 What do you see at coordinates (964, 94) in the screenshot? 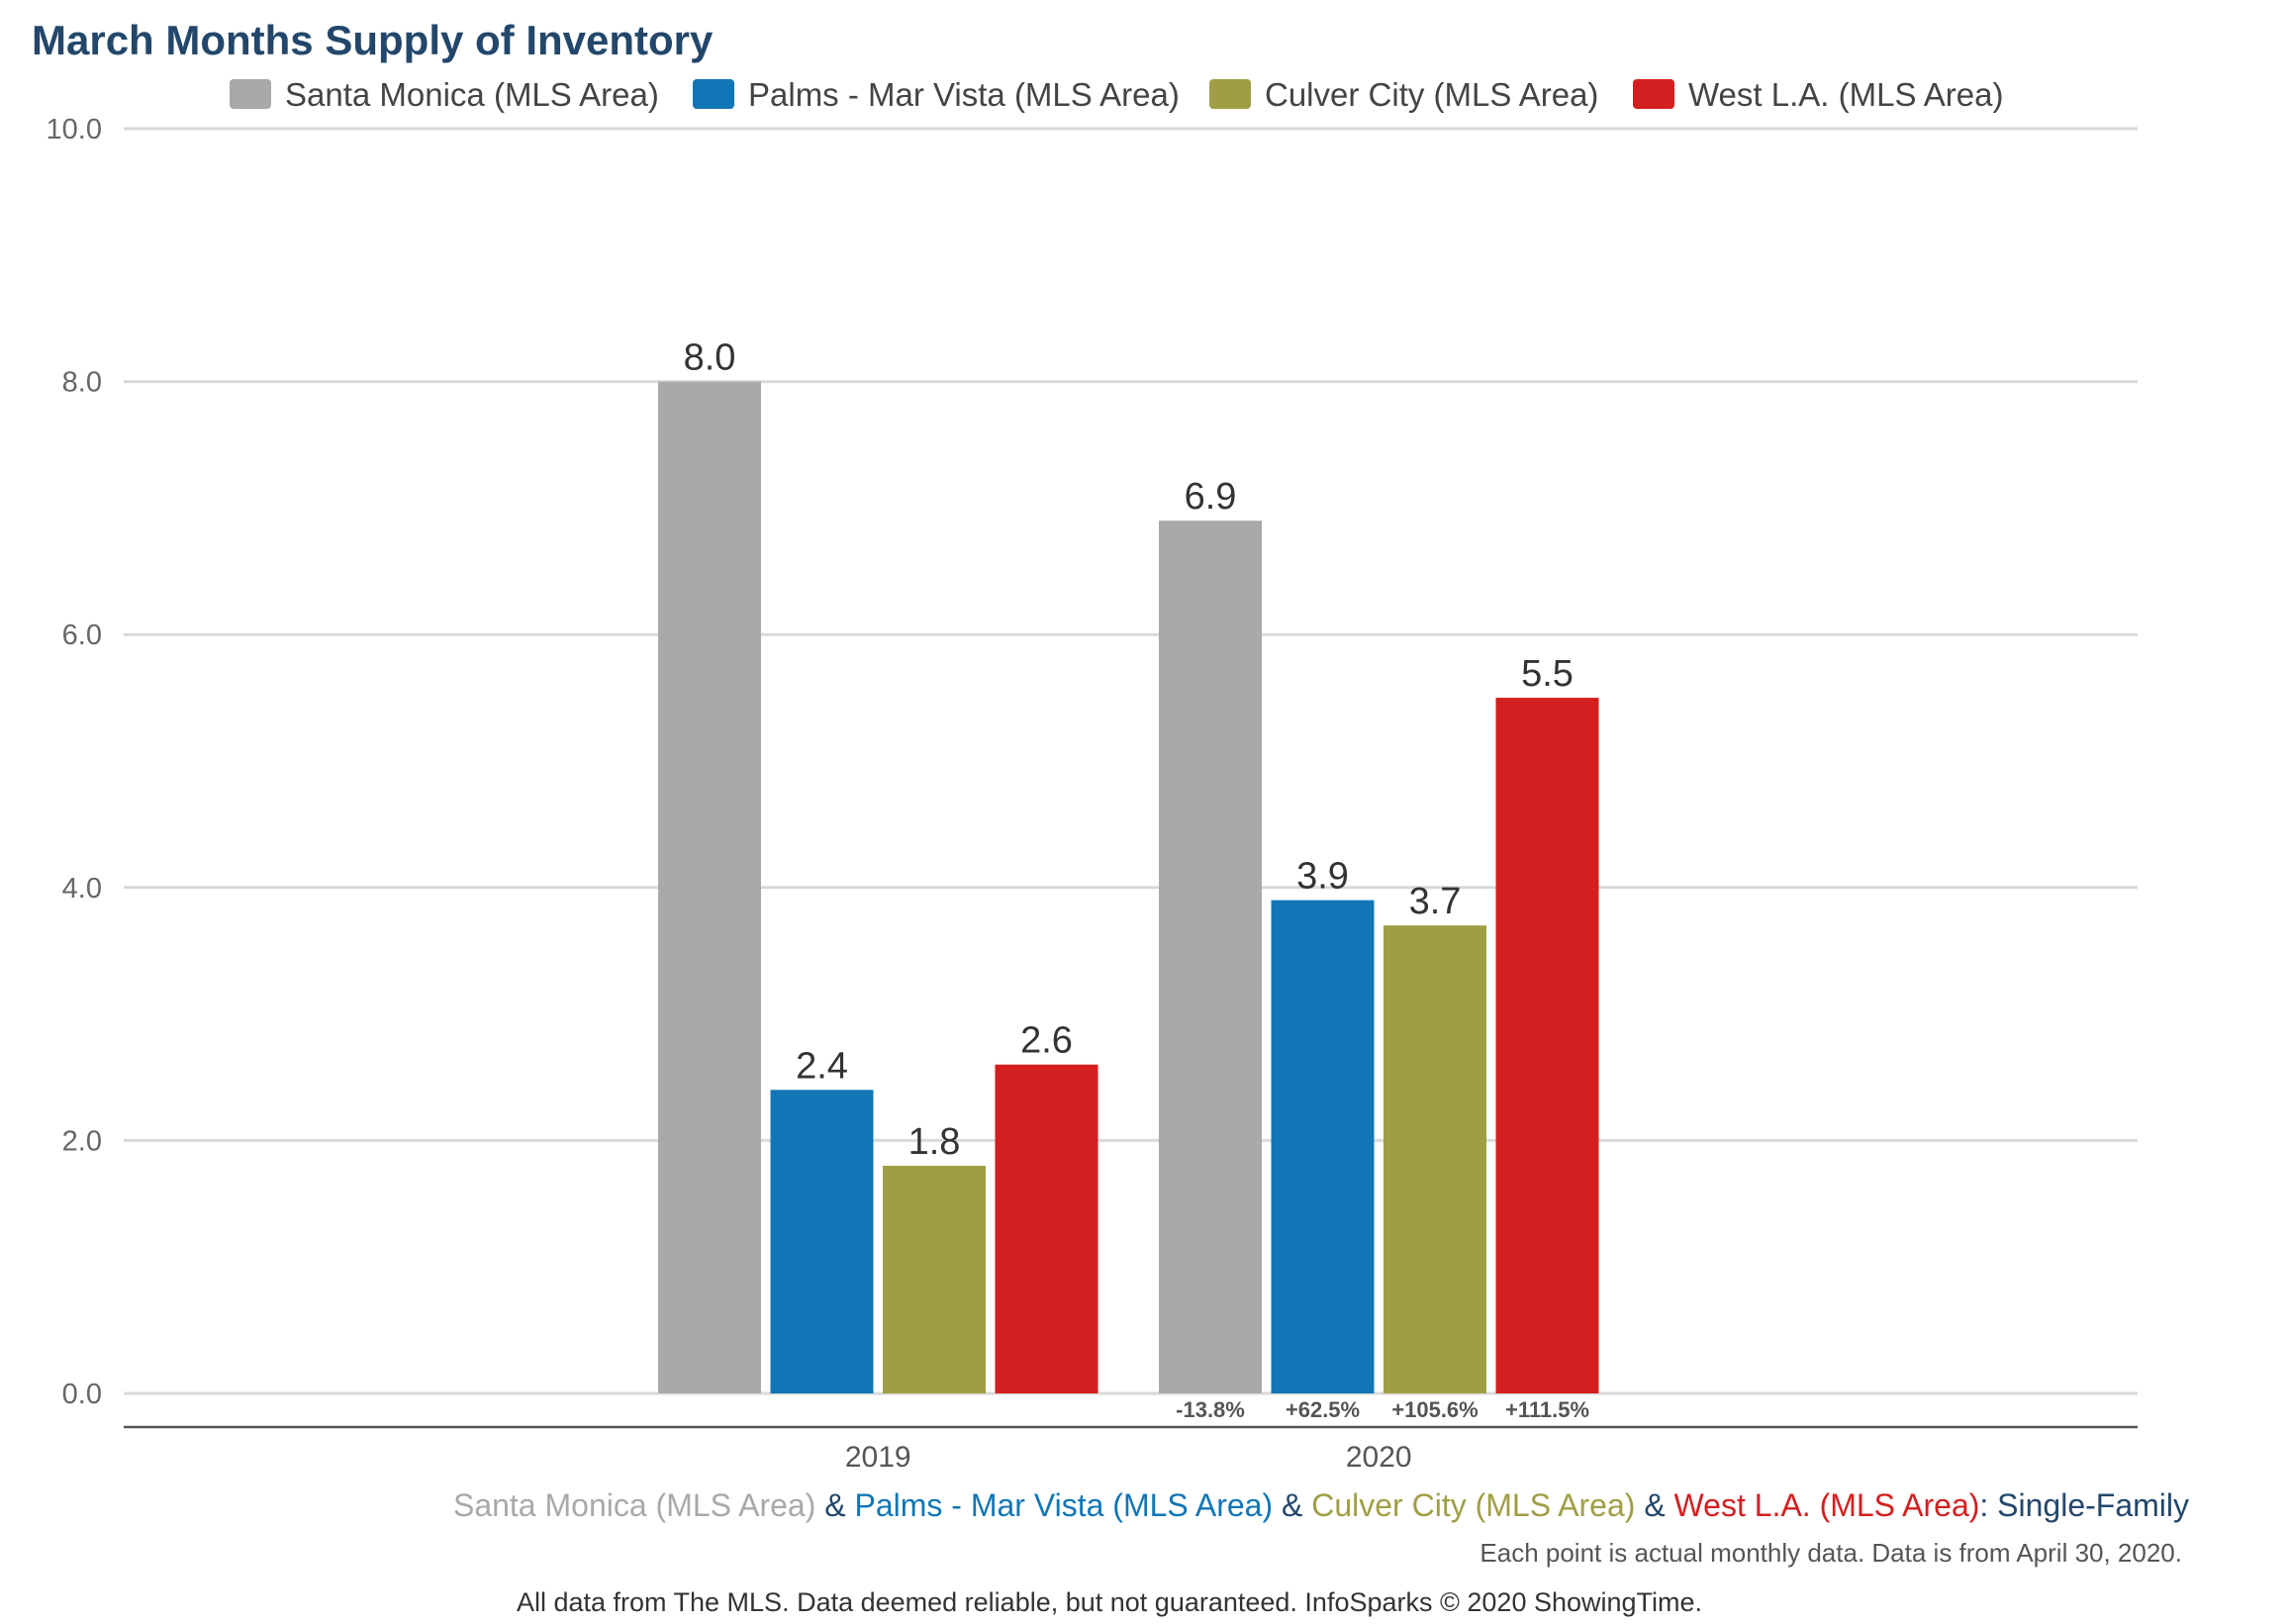
I see `legend-label-palms-mar-vista-mls-area: Palms - Mar Vista (MLS Area)` at bounding box center [964, 94].